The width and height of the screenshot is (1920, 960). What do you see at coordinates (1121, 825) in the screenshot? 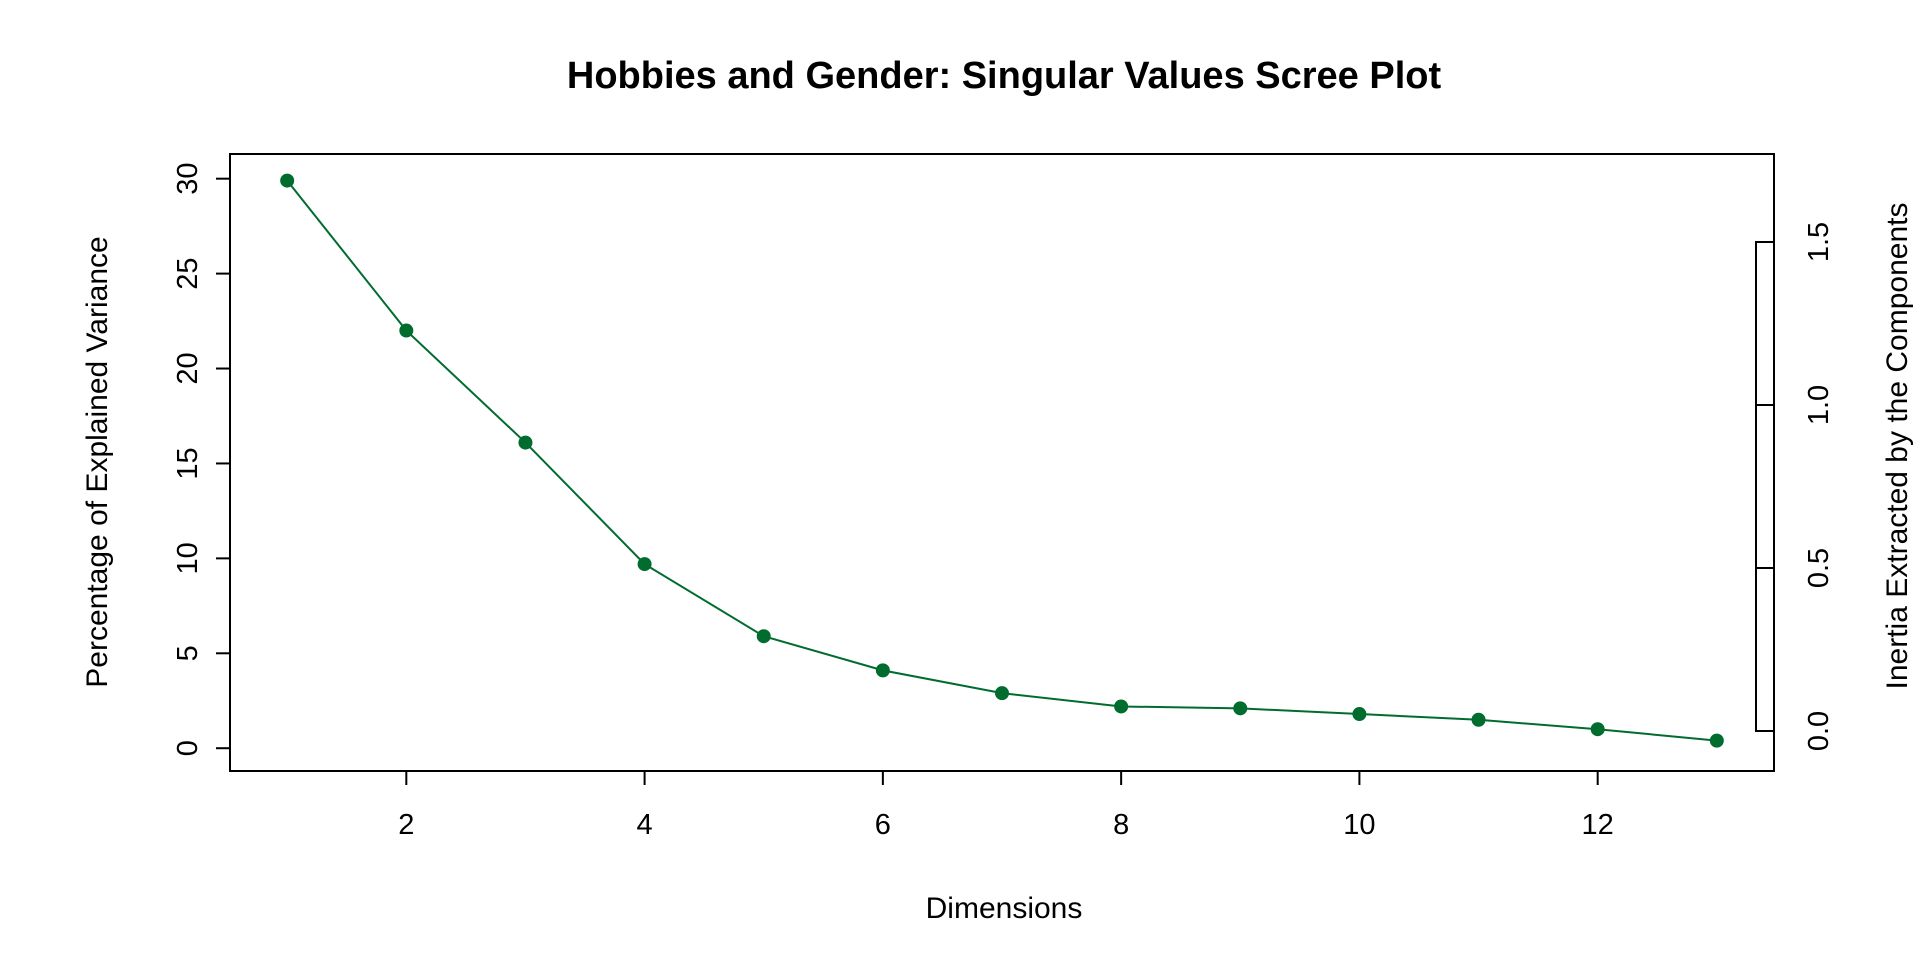
I see `x-tick-label: 8` at bounding box center [1121, 825].